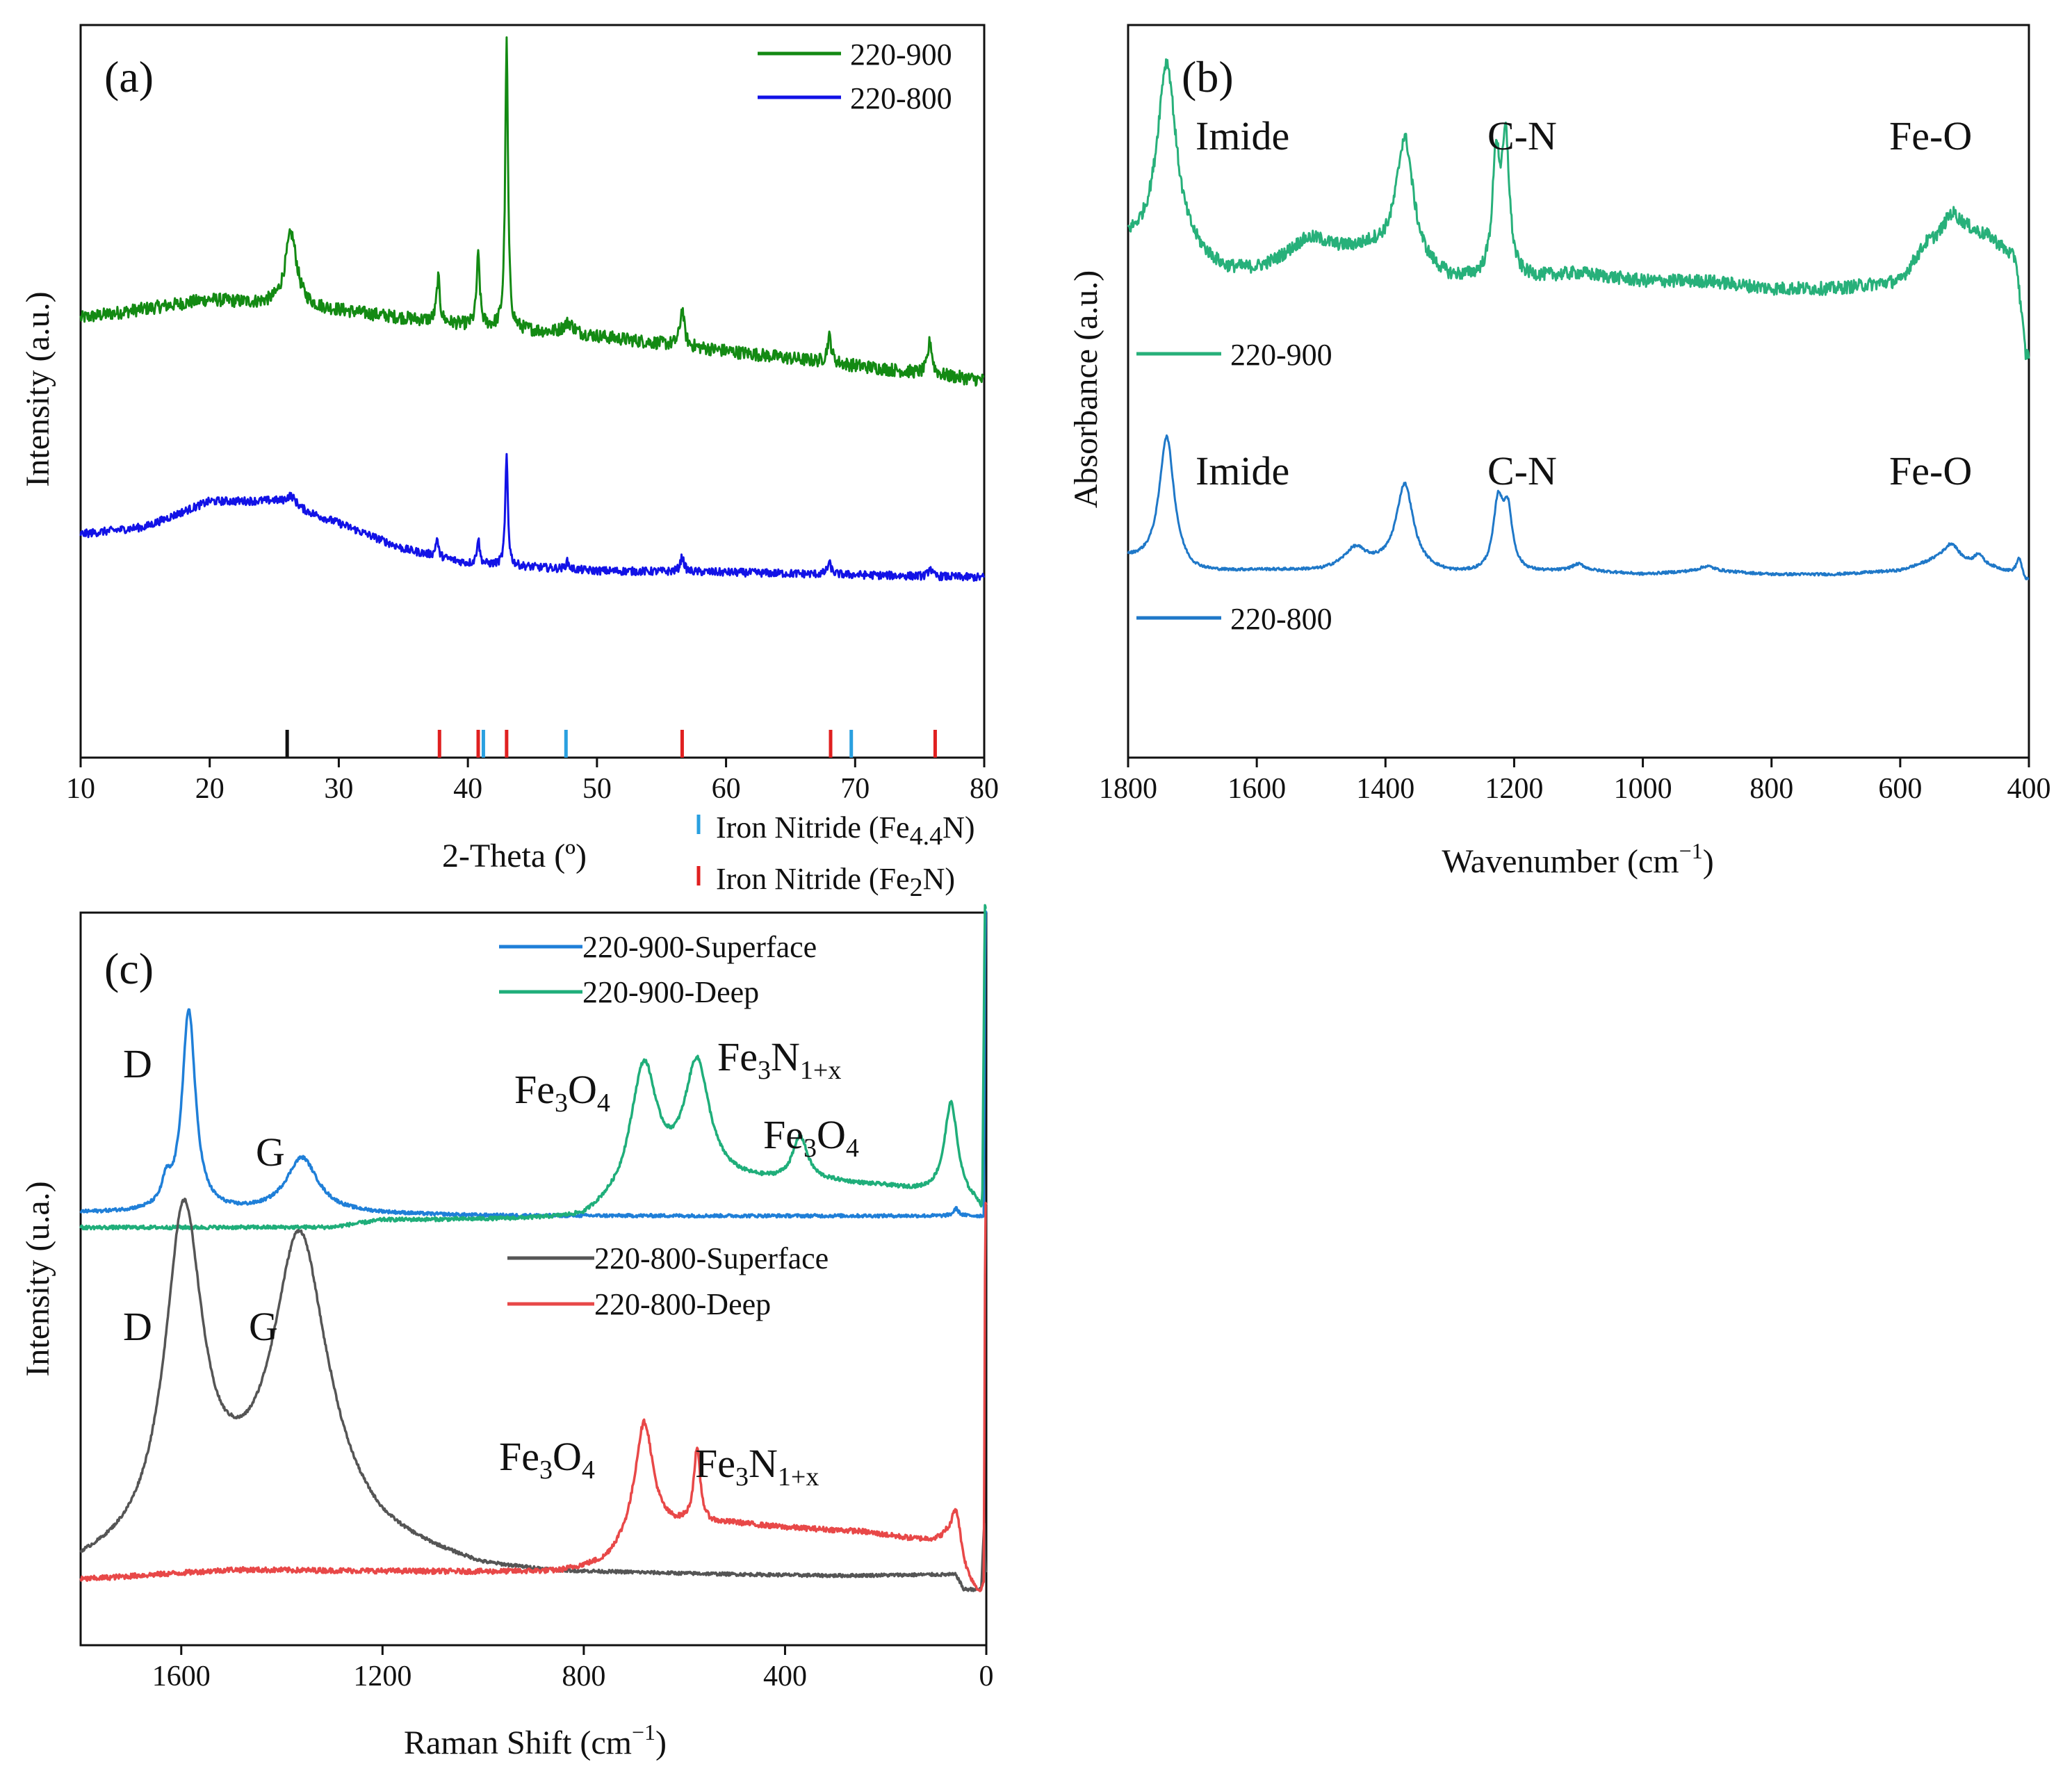 The height and width of the screenshot is (1787, 2072). What do you see at coordinates (2029, 789) in the screenshot?
I see `panel-b-x-tick-label-7: 400` at bounding box center [2029, 789].